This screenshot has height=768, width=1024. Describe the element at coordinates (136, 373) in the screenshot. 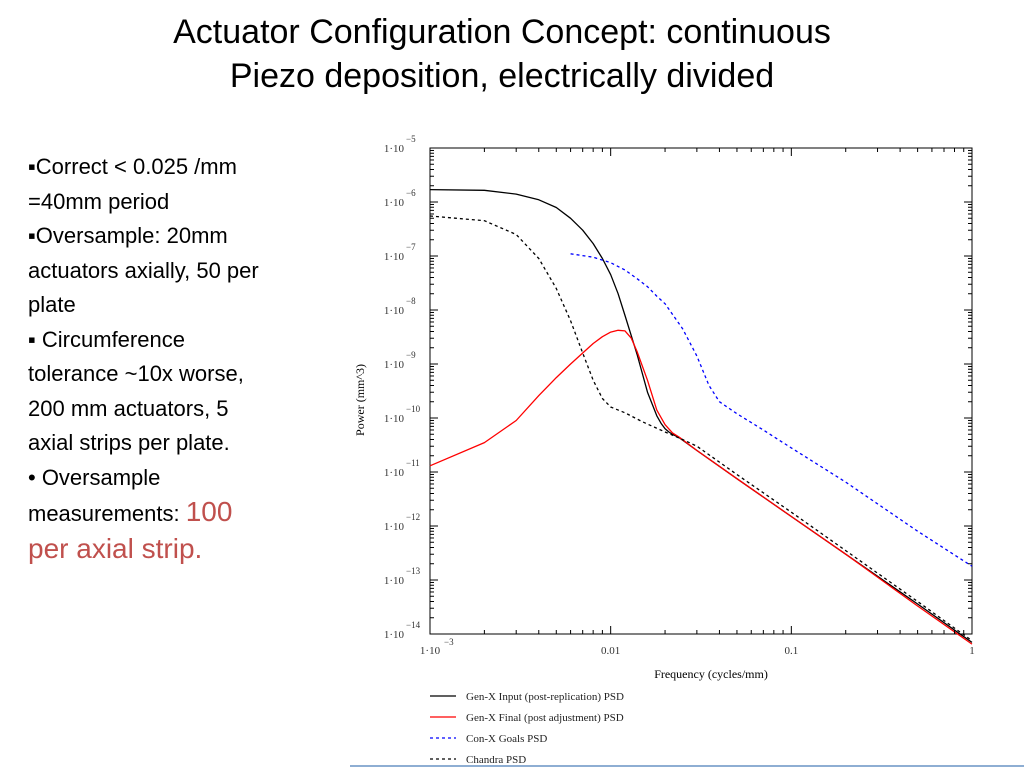

I see `bullet-line: tolerance ~10x worse,` at that location.